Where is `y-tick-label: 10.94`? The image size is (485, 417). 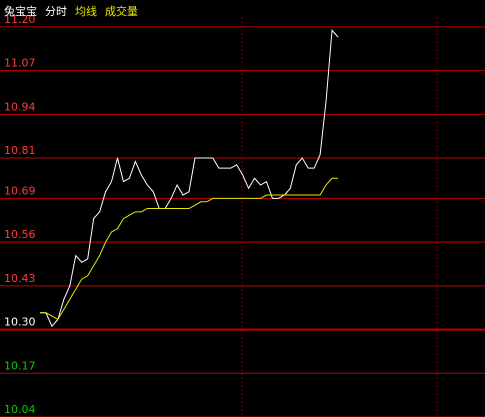 y-tick-label: 10.94 is located at coordinates (20, 106).